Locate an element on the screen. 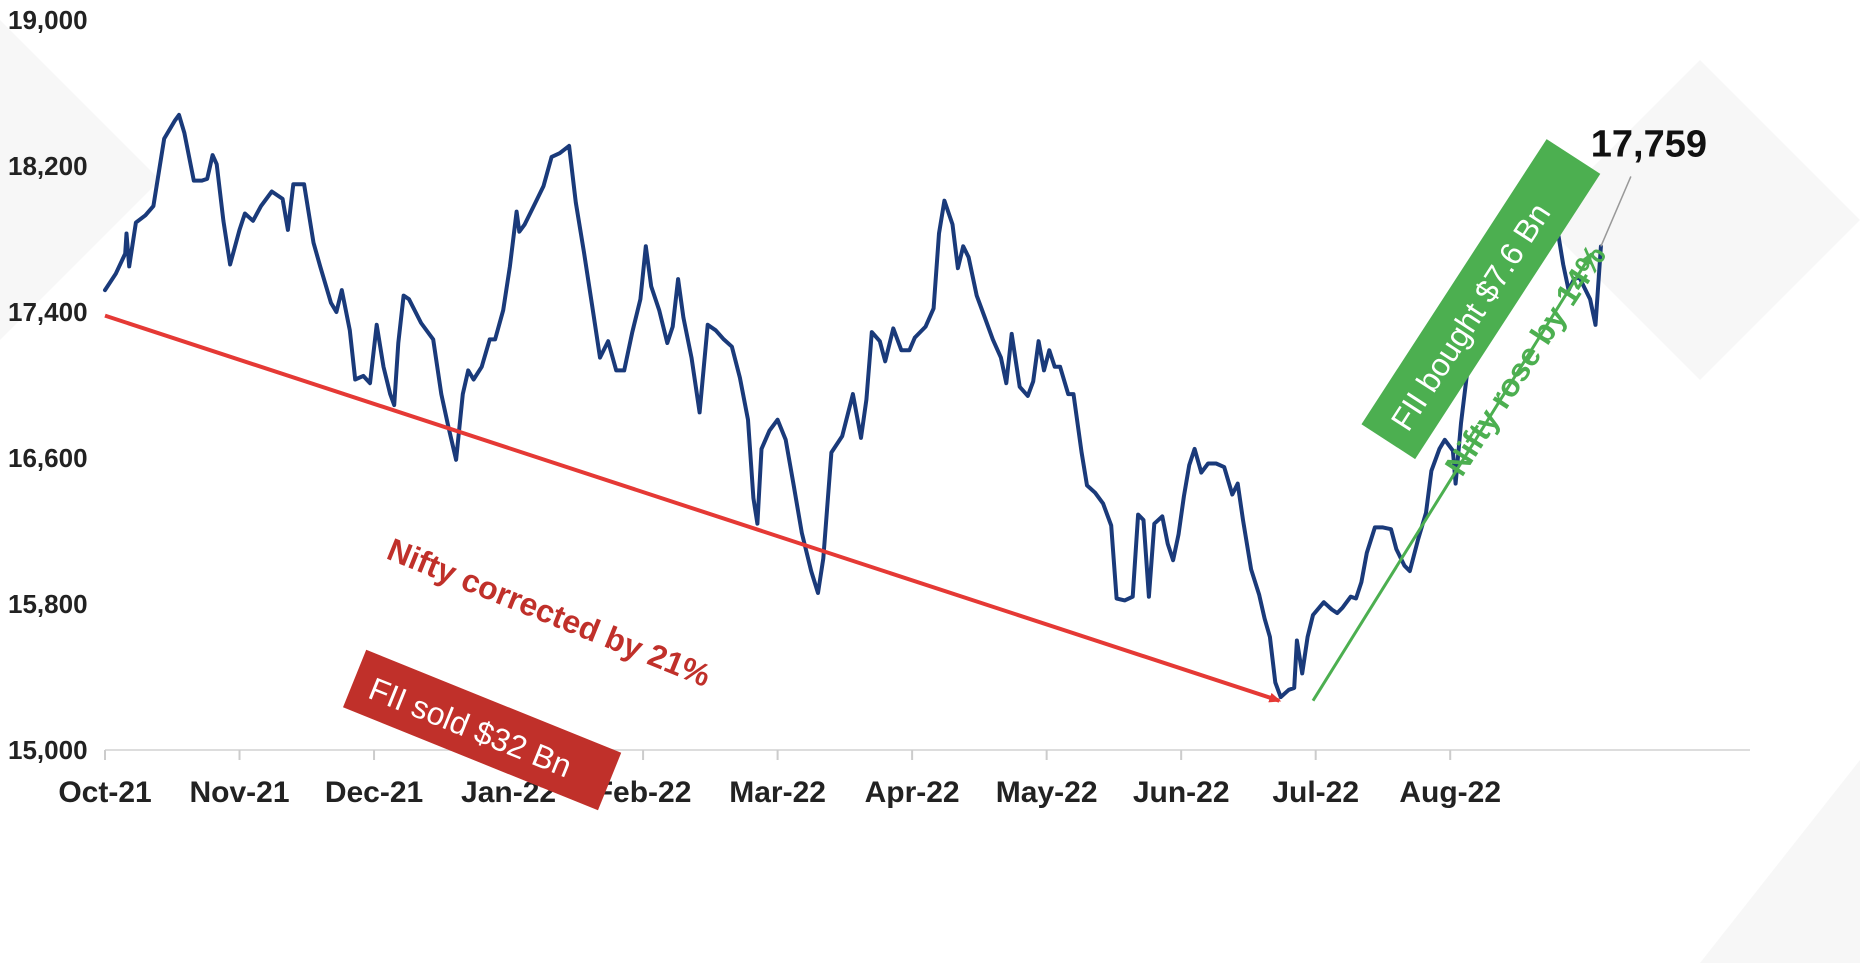 The height and width of the screenshot is (963, 1860). y-tick-label: 19,000 is located at coordinates (48, 20).